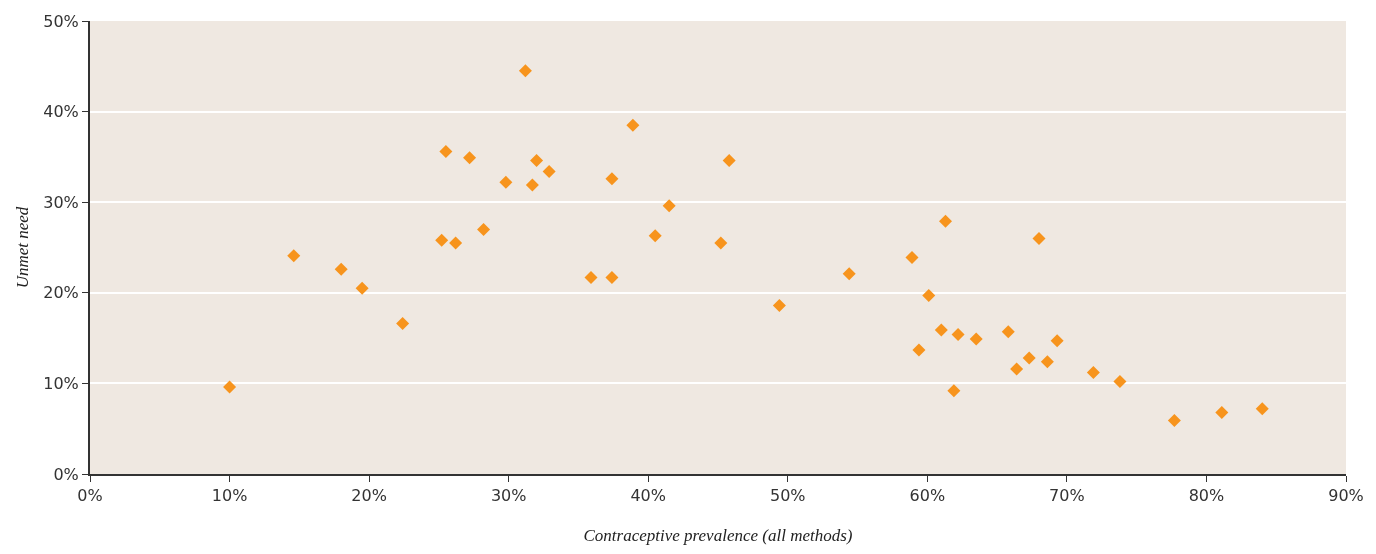 This screenshot has height=554, width=1376. Describe the element at coordinates (66, 474) in the screenshot. I see `y-tick-label: 0%` at that location.